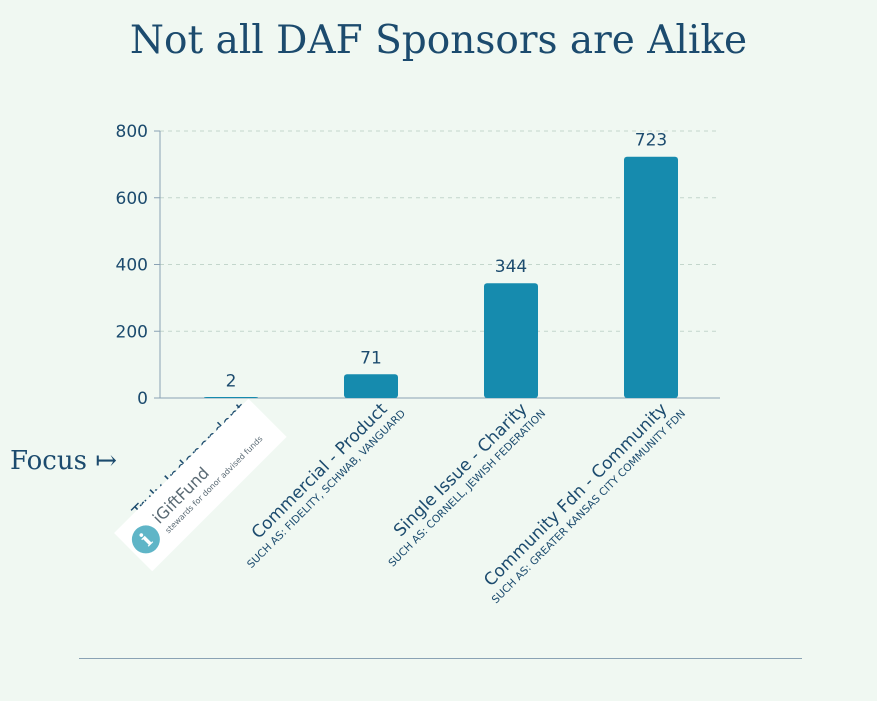  Describe the element at coordinates (200, 485) in the screenshot. I see `logo-card` at that location.